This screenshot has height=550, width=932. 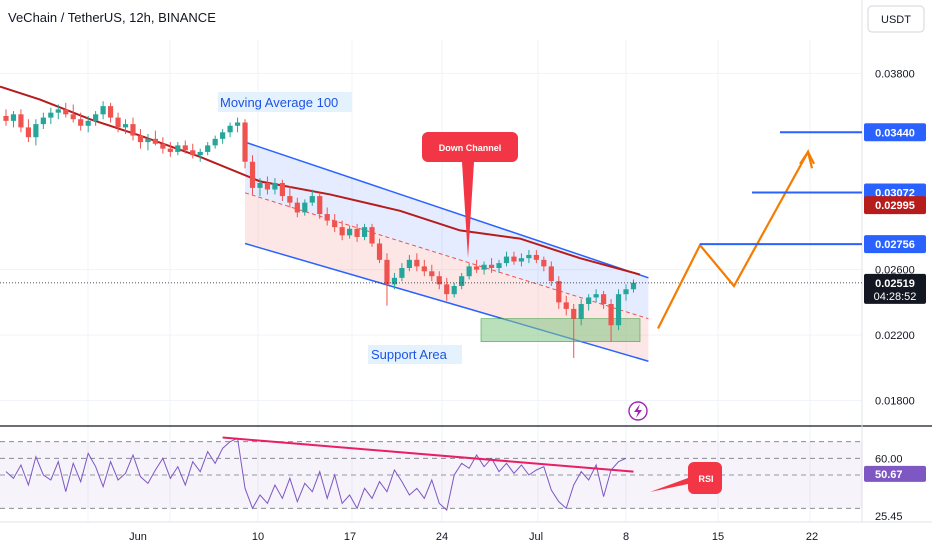 I want to click on support-area, so click(x=560, y=330).